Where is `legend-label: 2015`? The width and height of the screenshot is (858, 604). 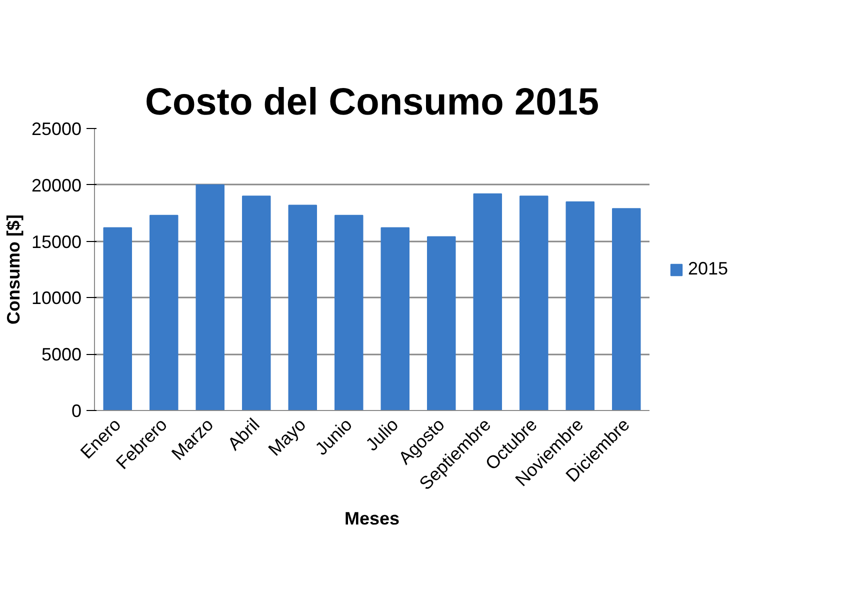
legend-label: 2015 is located at coordinates (708, 269).